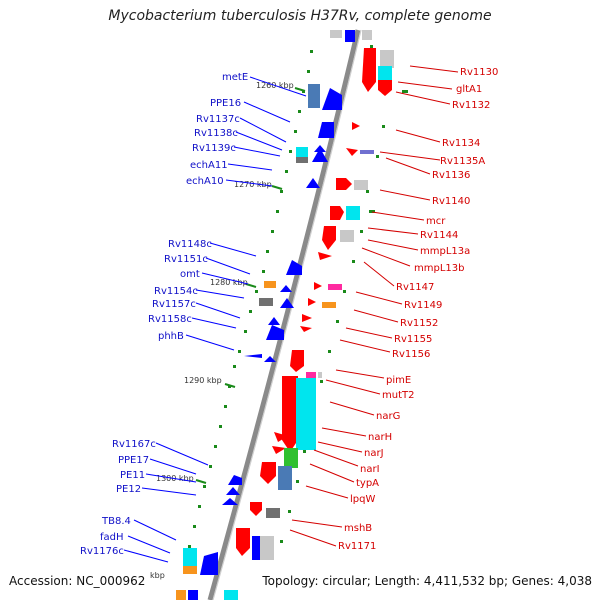 This screenshot has height=600, width=600. I want to click on gene-label-narI: narI, so click(370, 469).